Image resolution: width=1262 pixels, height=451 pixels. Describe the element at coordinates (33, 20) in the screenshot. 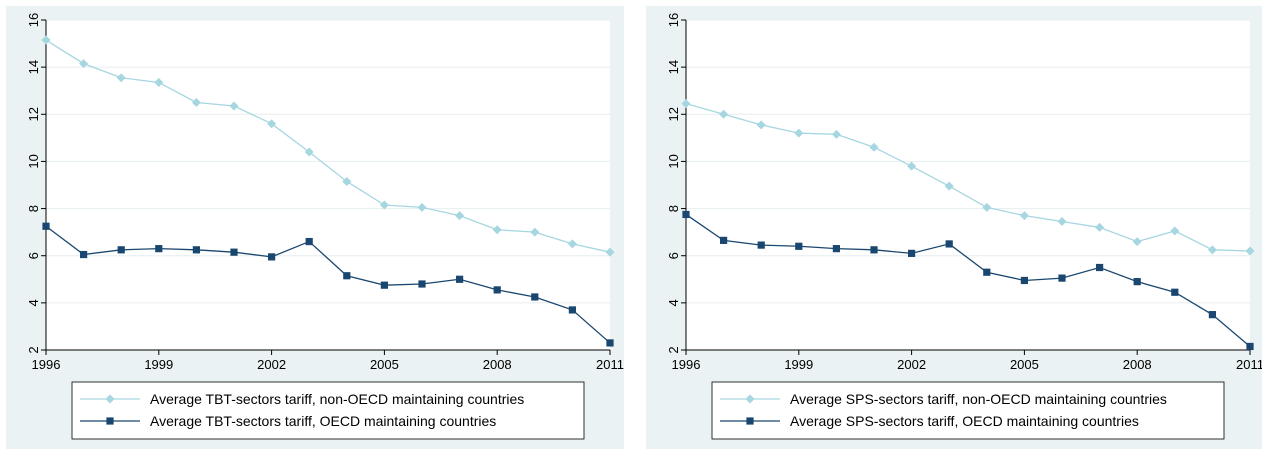

I see `chart0-y-tick-label: 16` at that location.